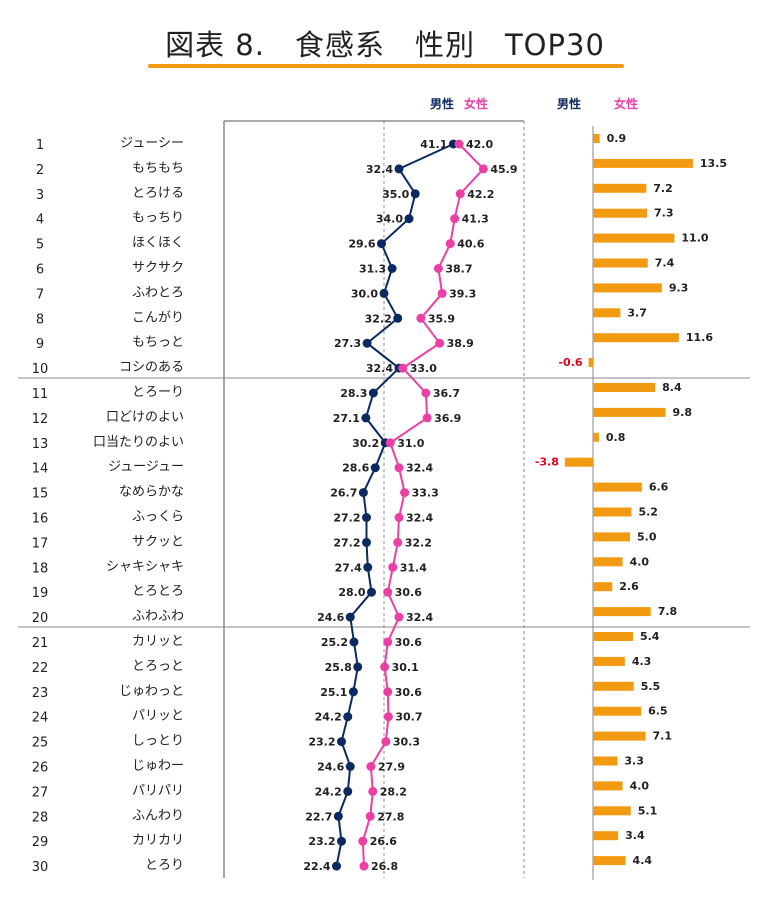 The width and height of the screenshot is (770, 900). What do you see at coordinates (40, 344) in the screenshot?
I see `rank-label: 9` at bounding box center [40, 344].